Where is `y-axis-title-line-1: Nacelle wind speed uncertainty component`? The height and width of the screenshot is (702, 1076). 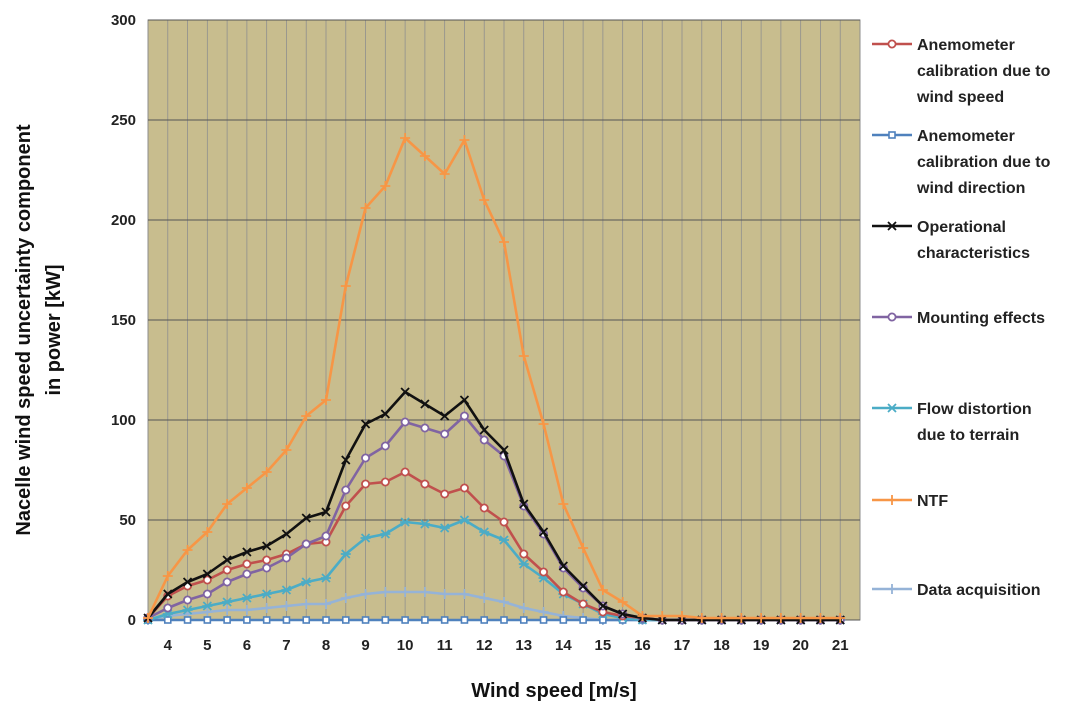 y-axis-title-line-1: Nacelle wind speed uncertainty component is located at coordinates (24, 330).